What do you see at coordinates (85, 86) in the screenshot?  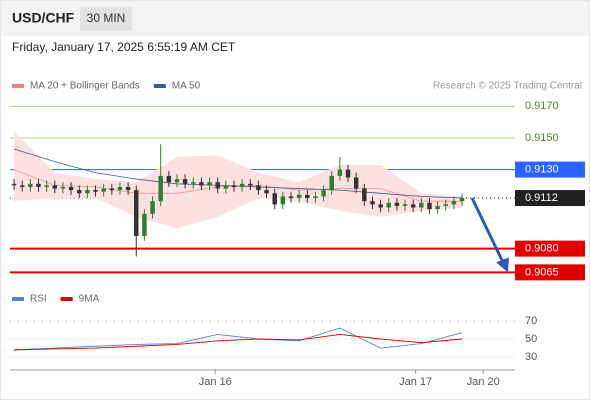 I see `legend-label: MA 20 + Bollinger Bands` at bounding box center [85, 86].